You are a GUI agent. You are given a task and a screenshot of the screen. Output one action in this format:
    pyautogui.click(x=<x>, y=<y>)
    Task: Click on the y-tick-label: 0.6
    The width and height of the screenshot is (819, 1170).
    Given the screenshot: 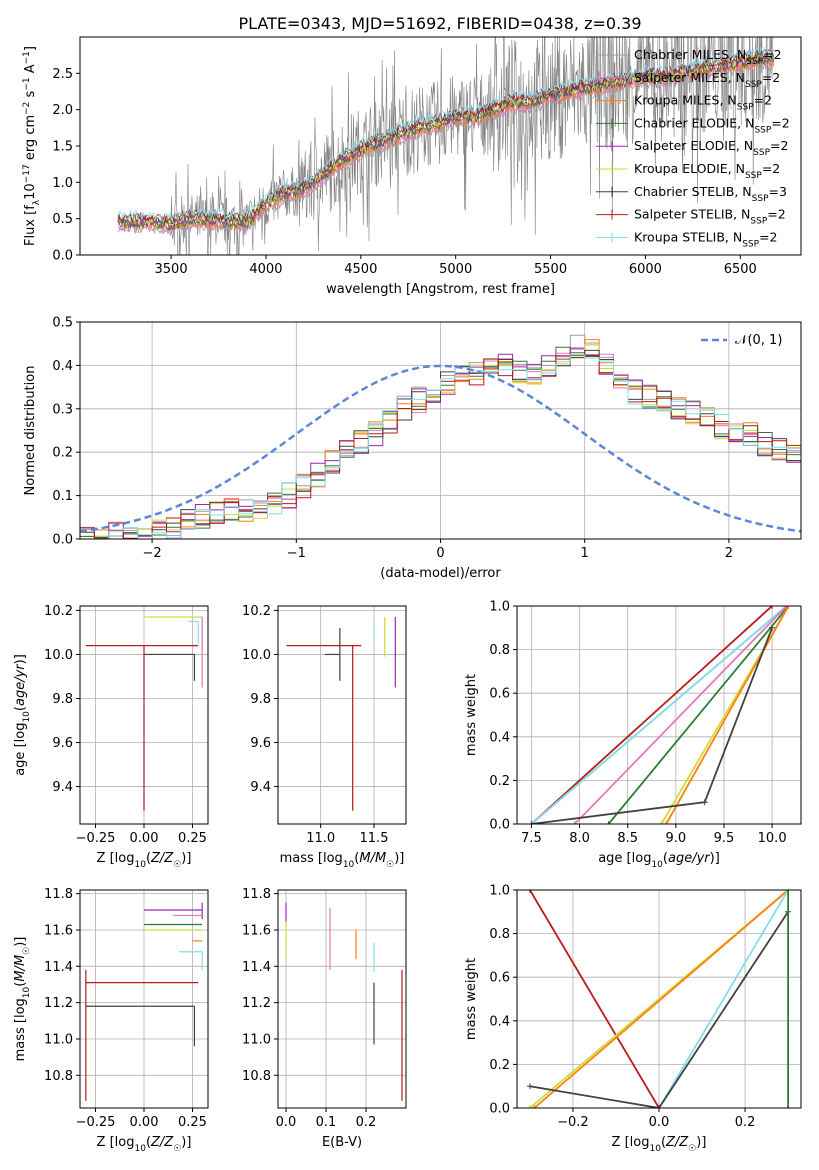 What is the action you would take?
    pyautogui.click(x=499, y=978)
    